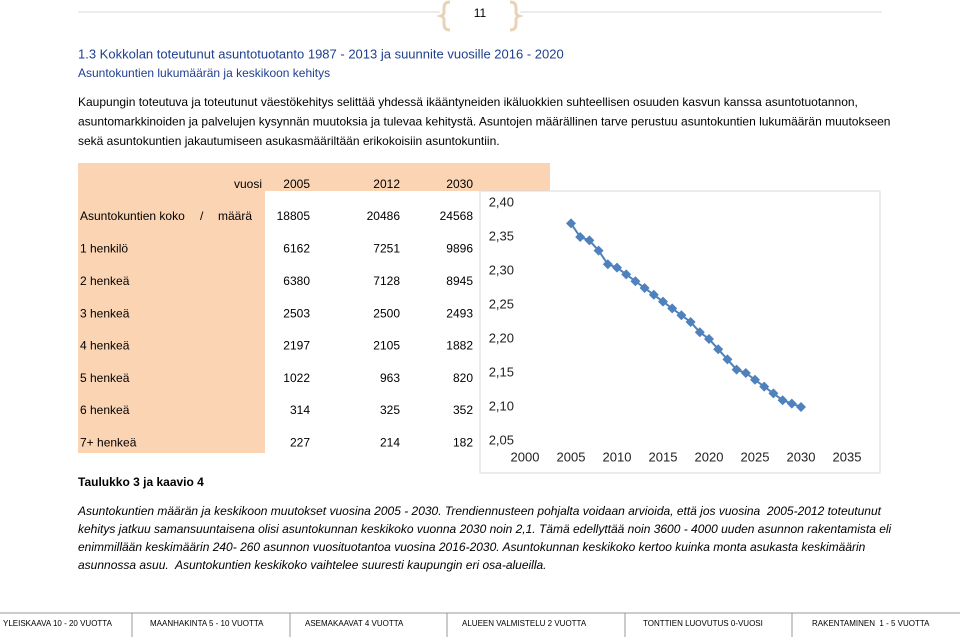 This screenshot has width=960, height=642. I want to click on table-cell: 314, so click(300, 410).